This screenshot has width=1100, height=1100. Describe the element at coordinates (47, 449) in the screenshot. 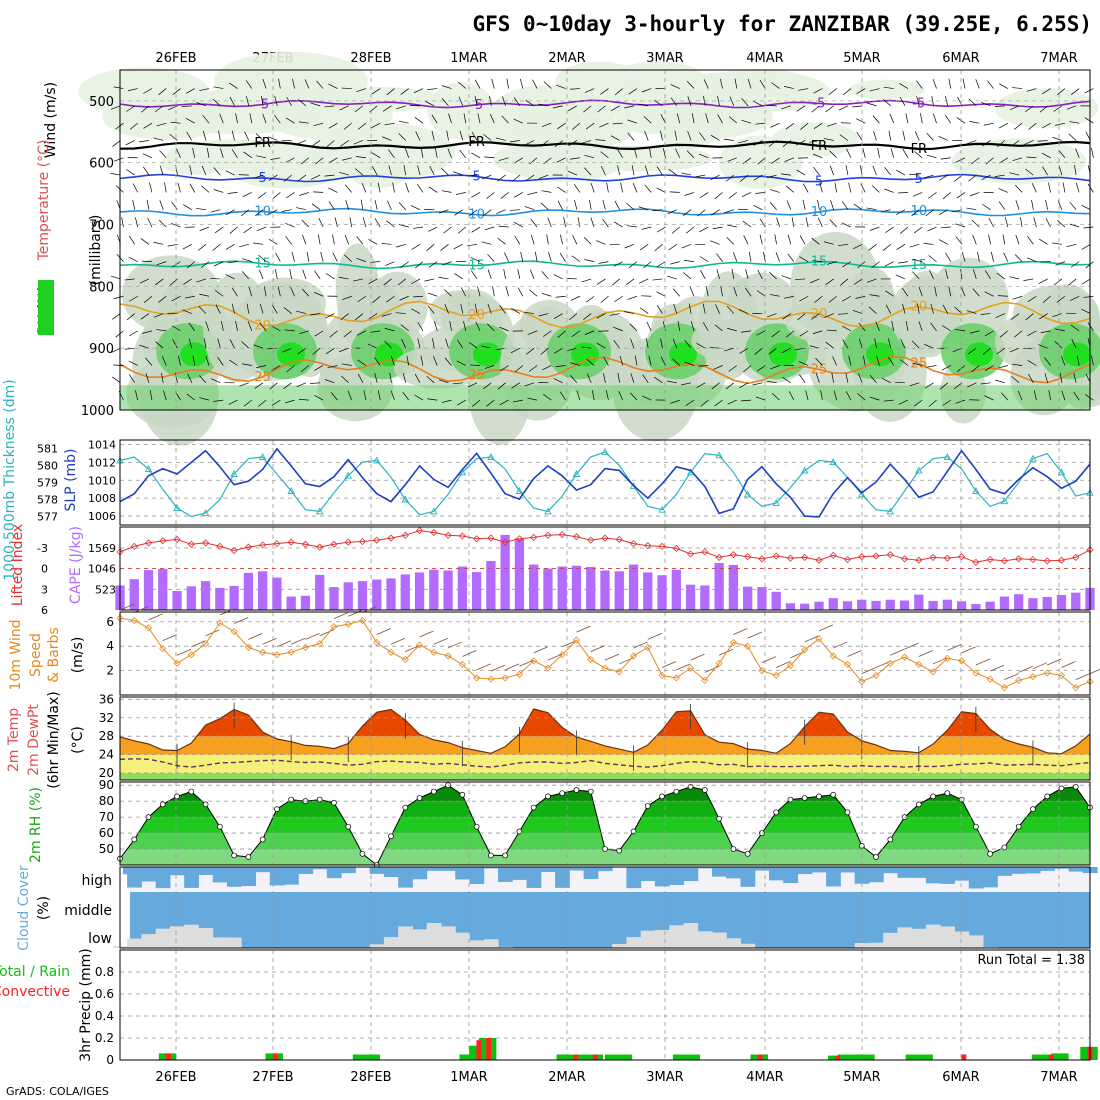

I see `thickness-tick: 581` at that location.